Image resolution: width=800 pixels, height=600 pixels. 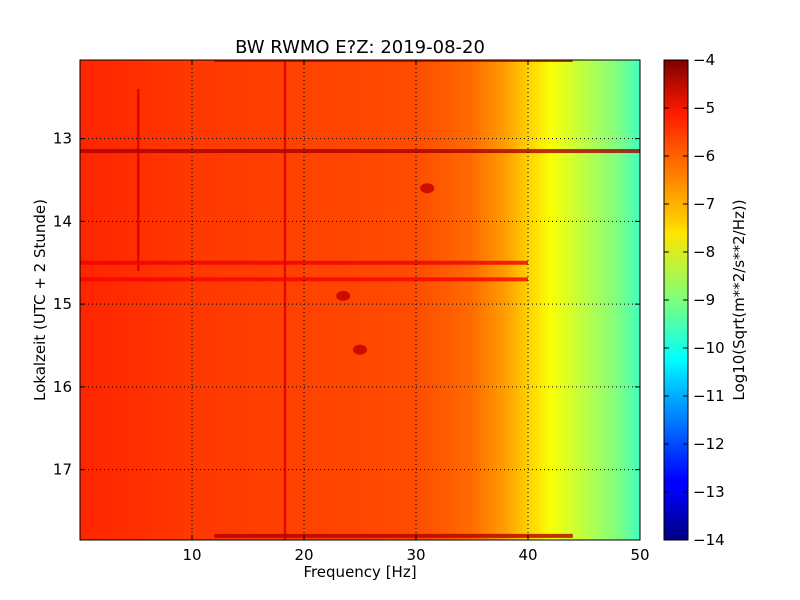 I want to click on y-tick-label: 15, so click(x=62, y=304).